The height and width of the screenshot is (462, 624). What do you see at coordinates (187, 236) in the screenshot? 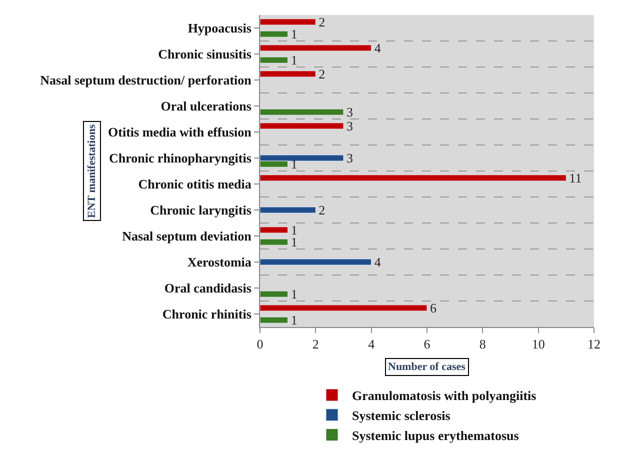
I see `y-tick-label: Nasal septum deviation` at bounding box center [187, 236].